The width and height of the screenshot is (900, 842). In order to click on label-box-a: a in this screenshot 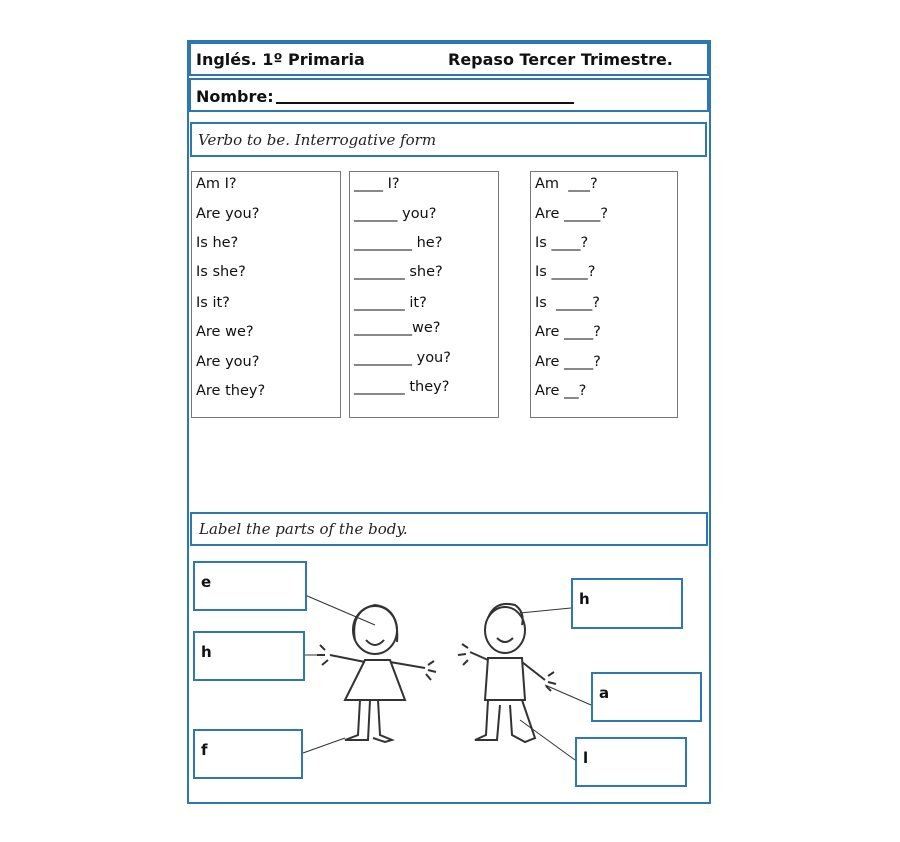, I will do `click(646, 697)`.